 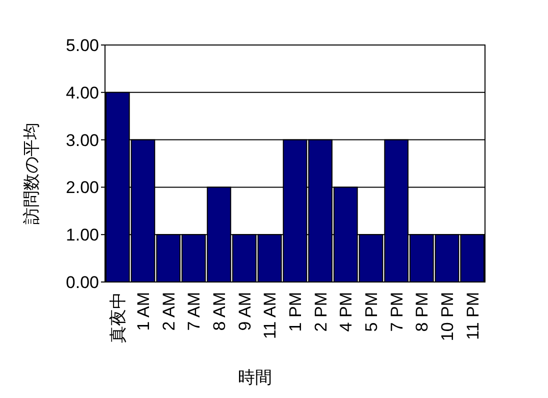 I want to click on x-tick-label: 5 PM, so click(x=371, y=312).